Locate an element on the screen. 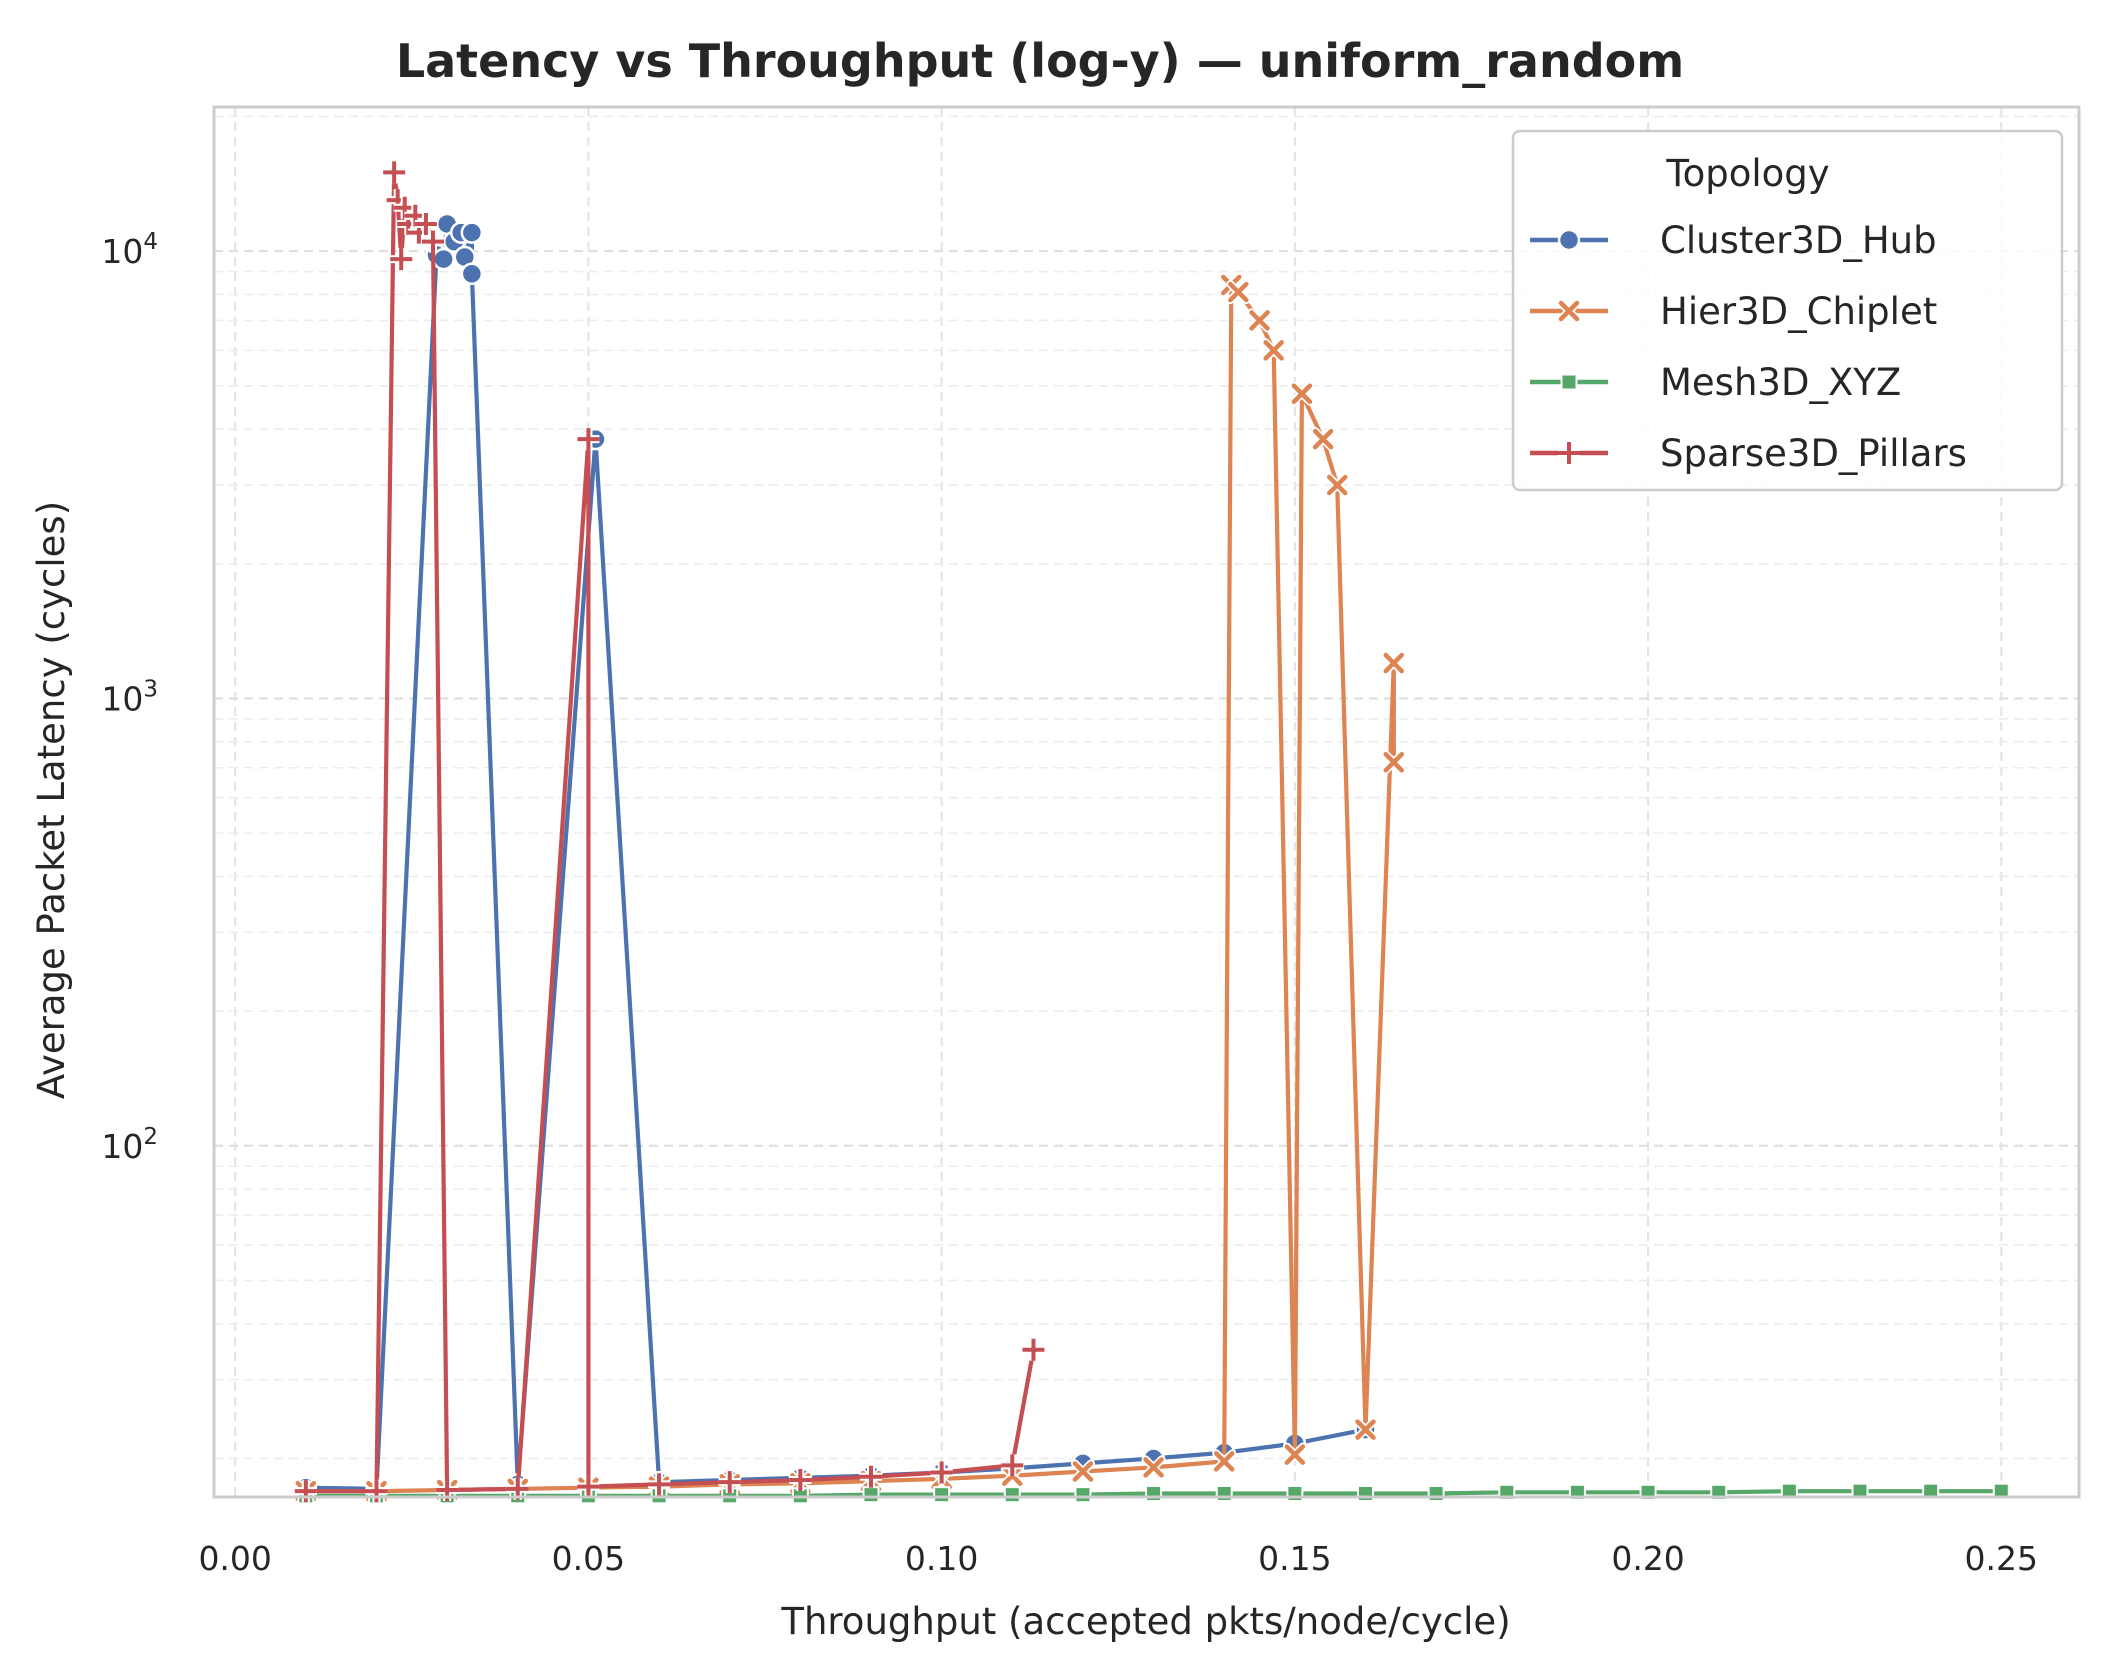 This screenshot has width=2107, height=1672. legend-label: Cluster3D_Hub is located at coordinates (1798, 240).